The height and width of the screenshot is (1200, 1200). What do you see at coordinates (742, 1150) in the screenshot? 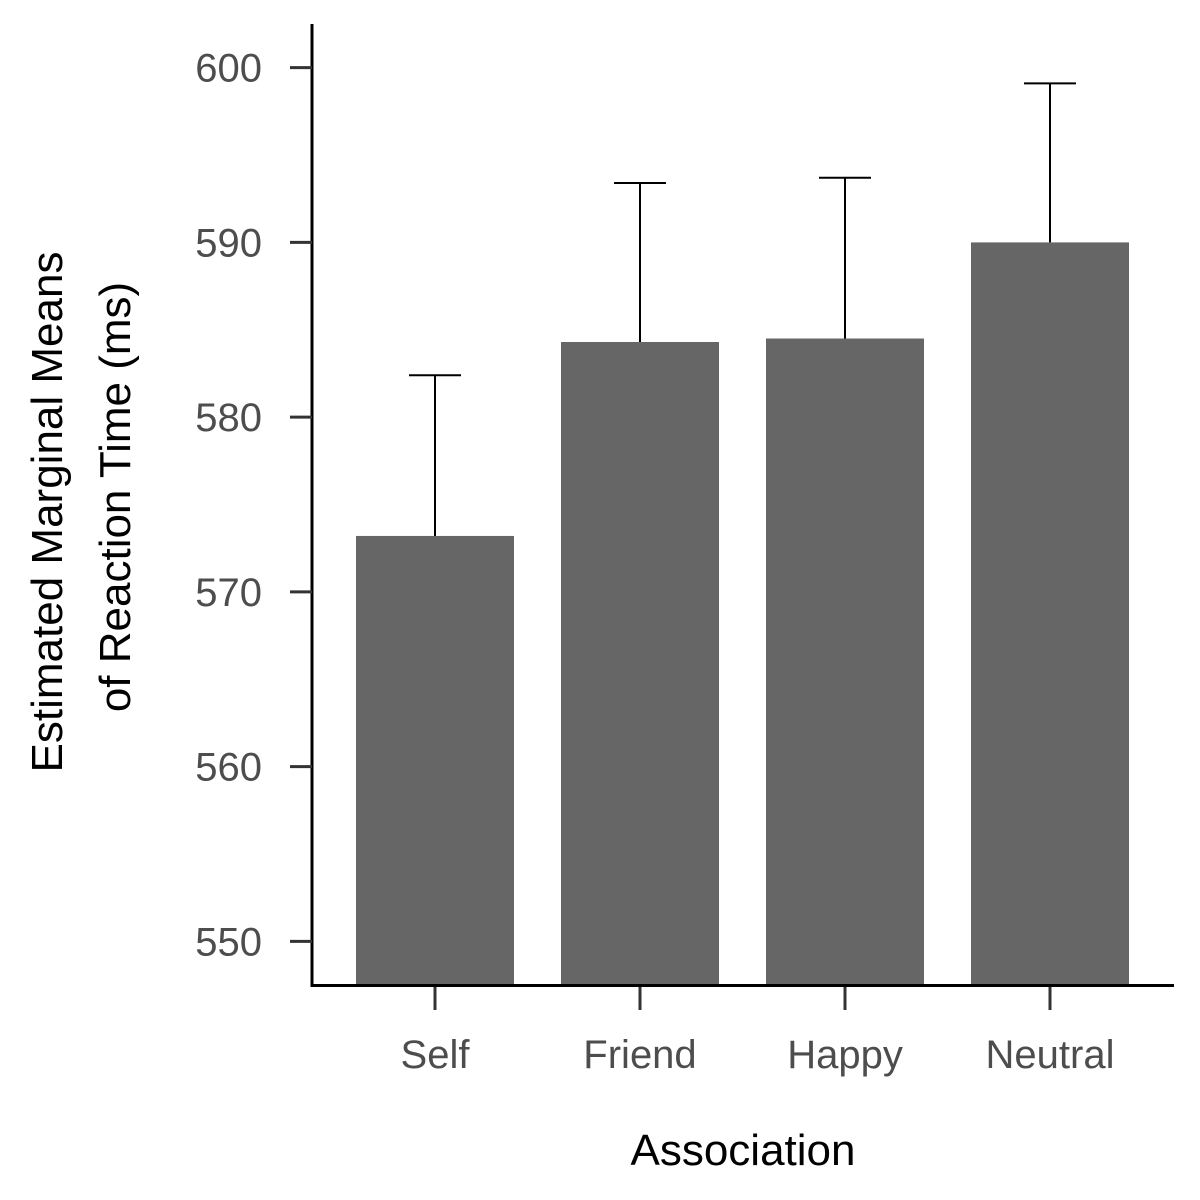
I see `x-axis-title: Association` at bounding box center [742, 1150].